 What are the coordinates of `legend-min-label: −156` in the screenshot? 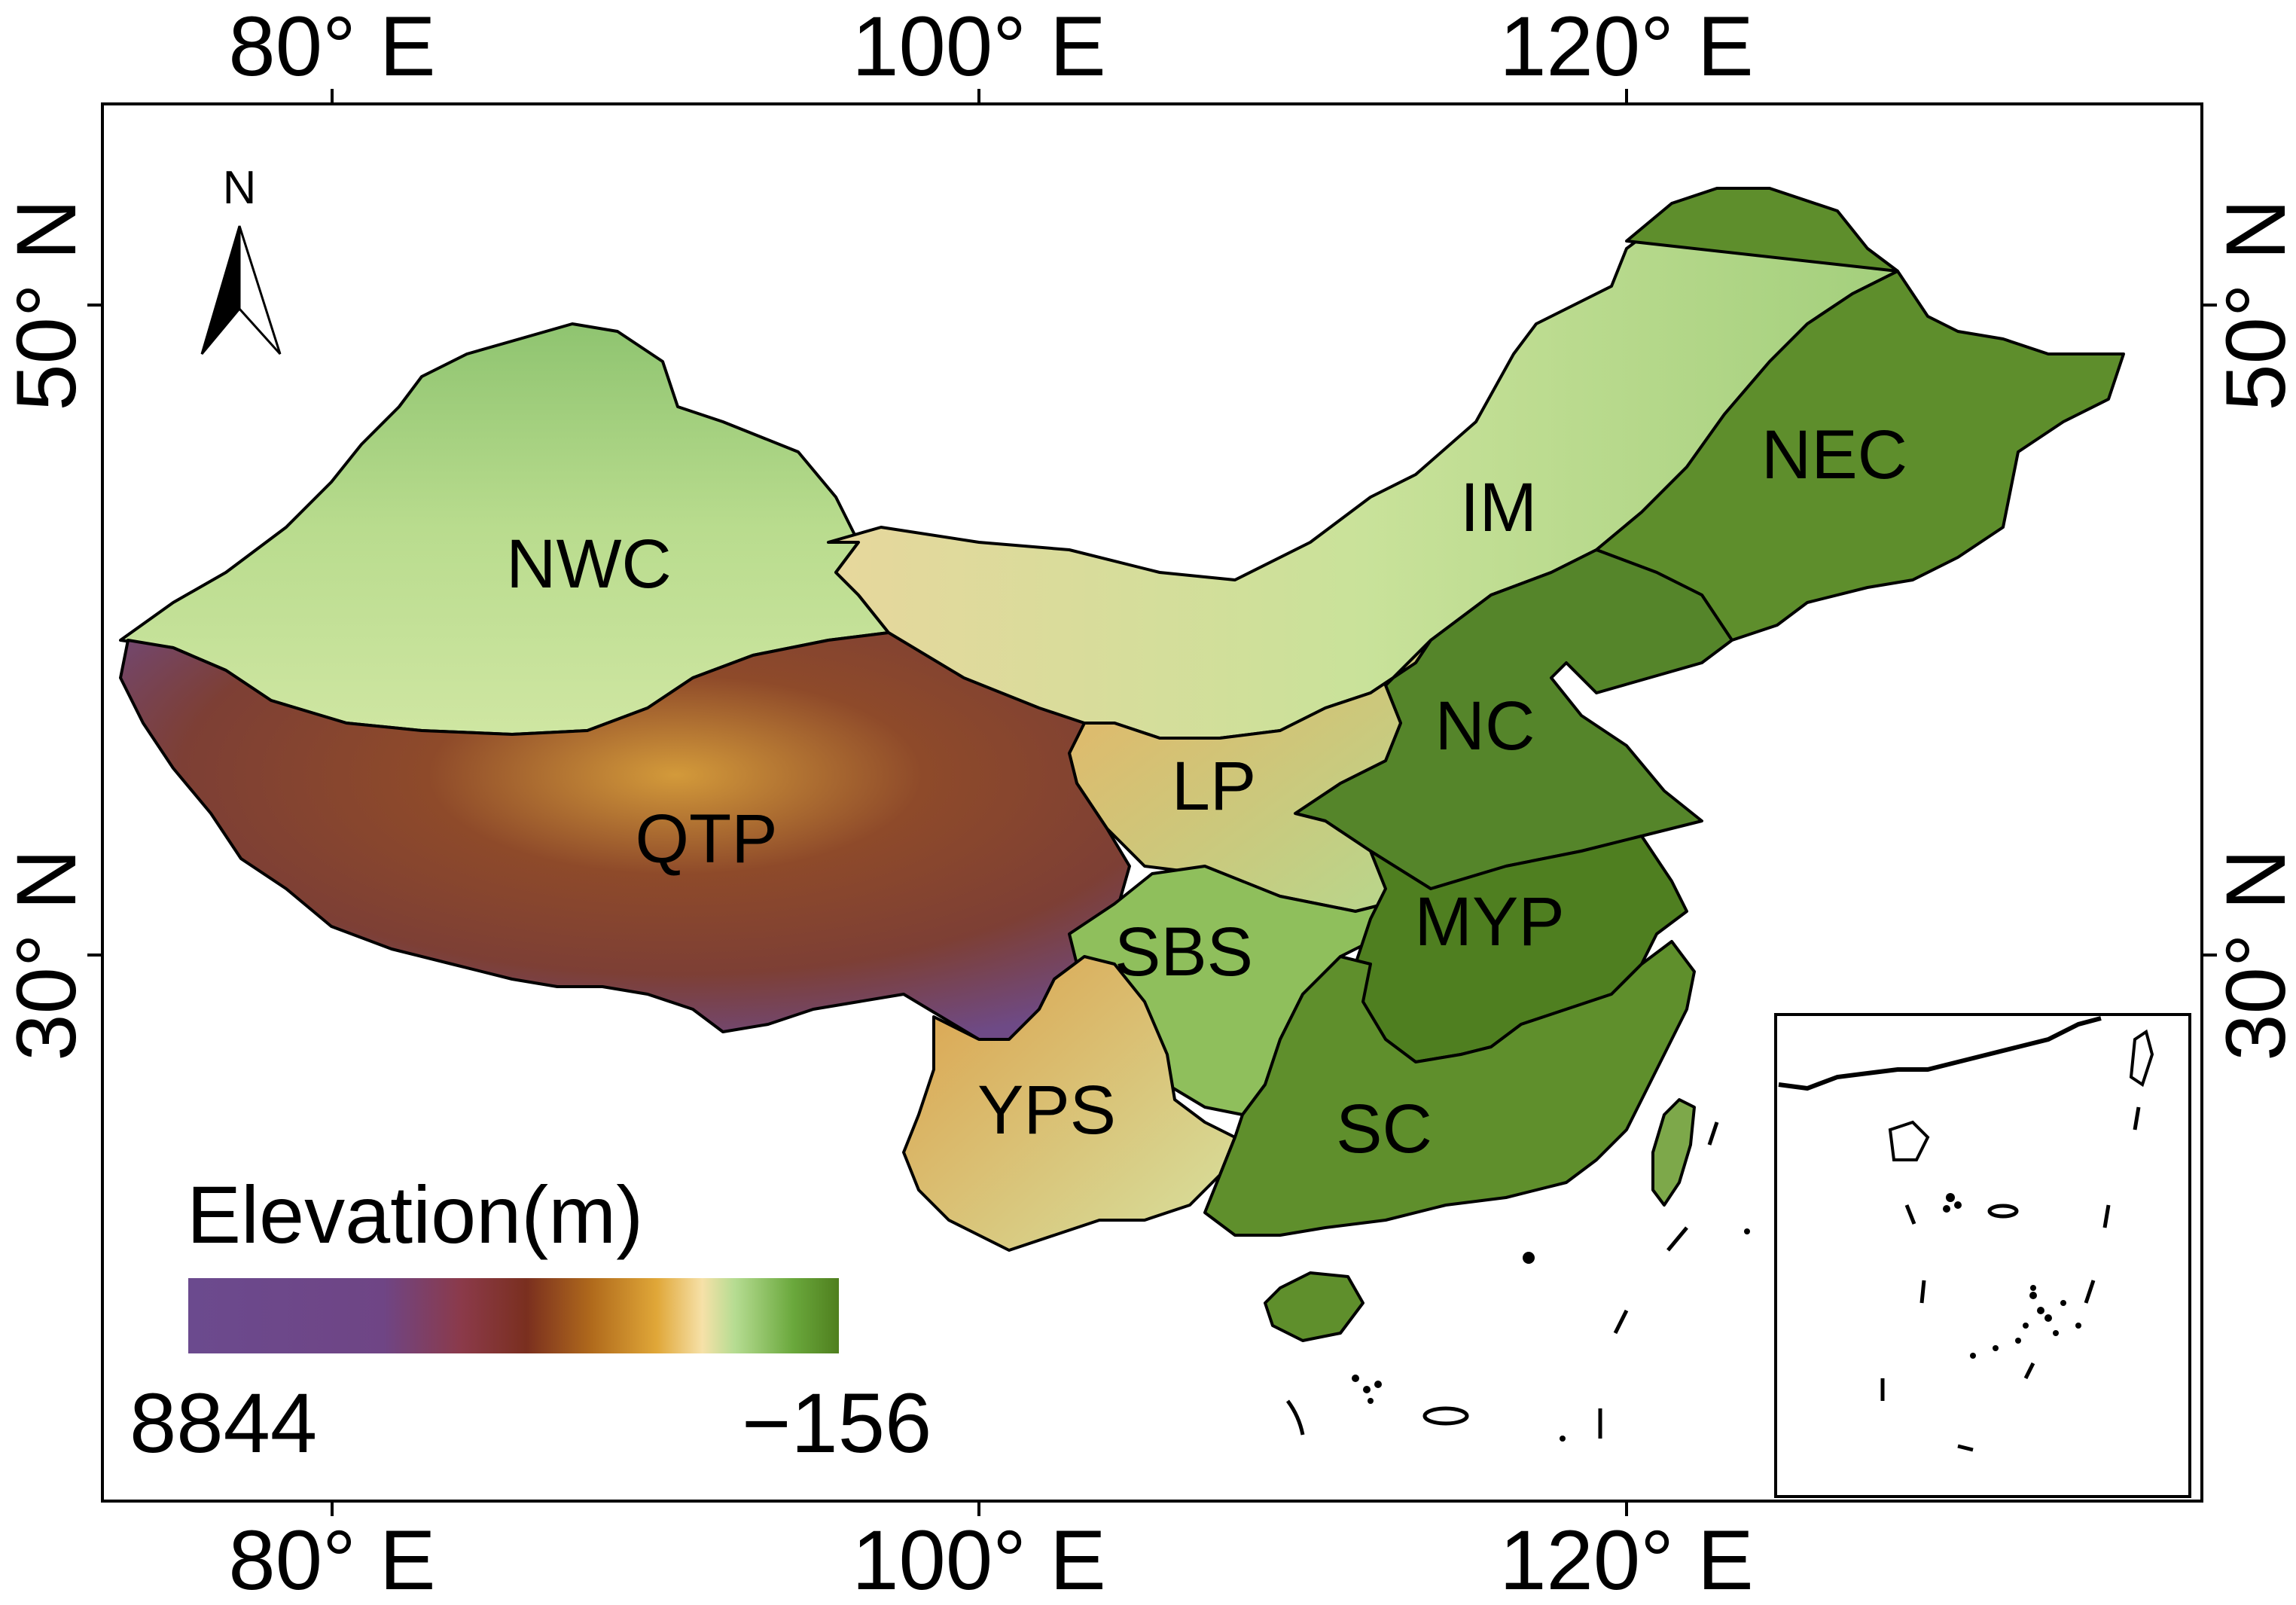 It's located at (837, 1423).